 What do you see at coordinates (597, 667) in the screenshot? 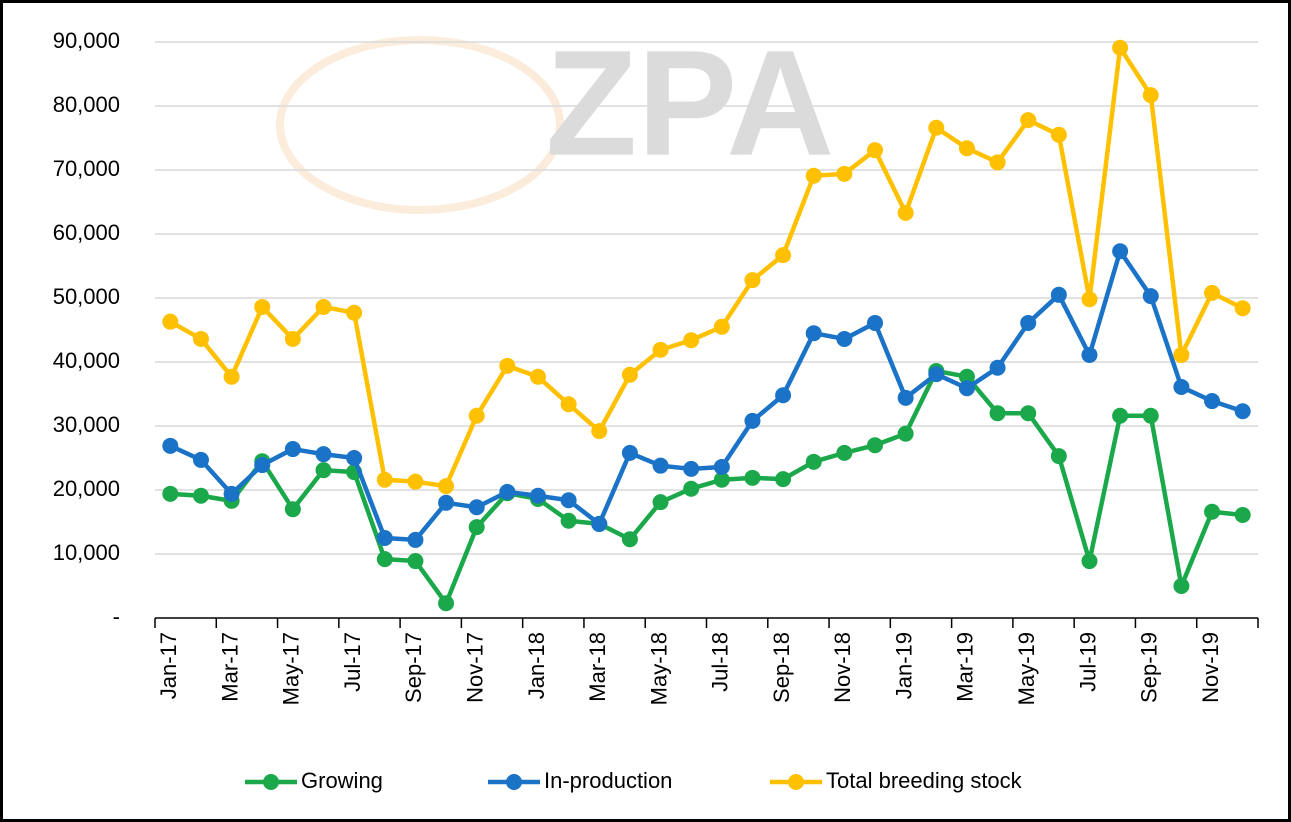
I see `x-tick-label: Mar-18` at bounding box center [597, 667].